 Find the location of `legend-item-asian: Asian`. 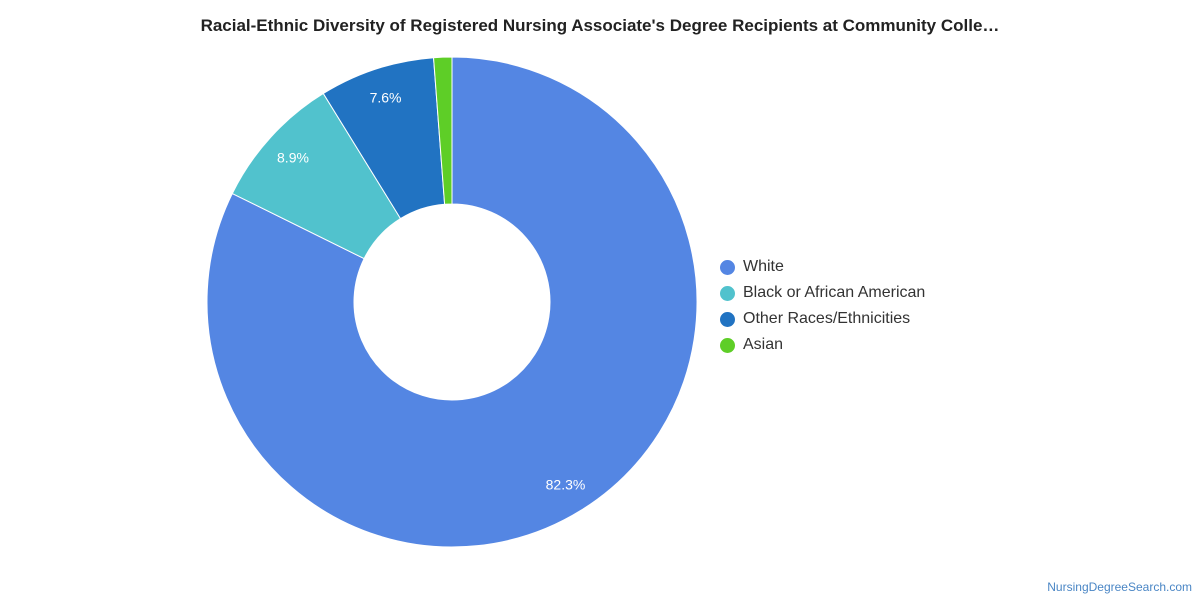

legend-item-asian: Asian is located at coordinates (822, 345).